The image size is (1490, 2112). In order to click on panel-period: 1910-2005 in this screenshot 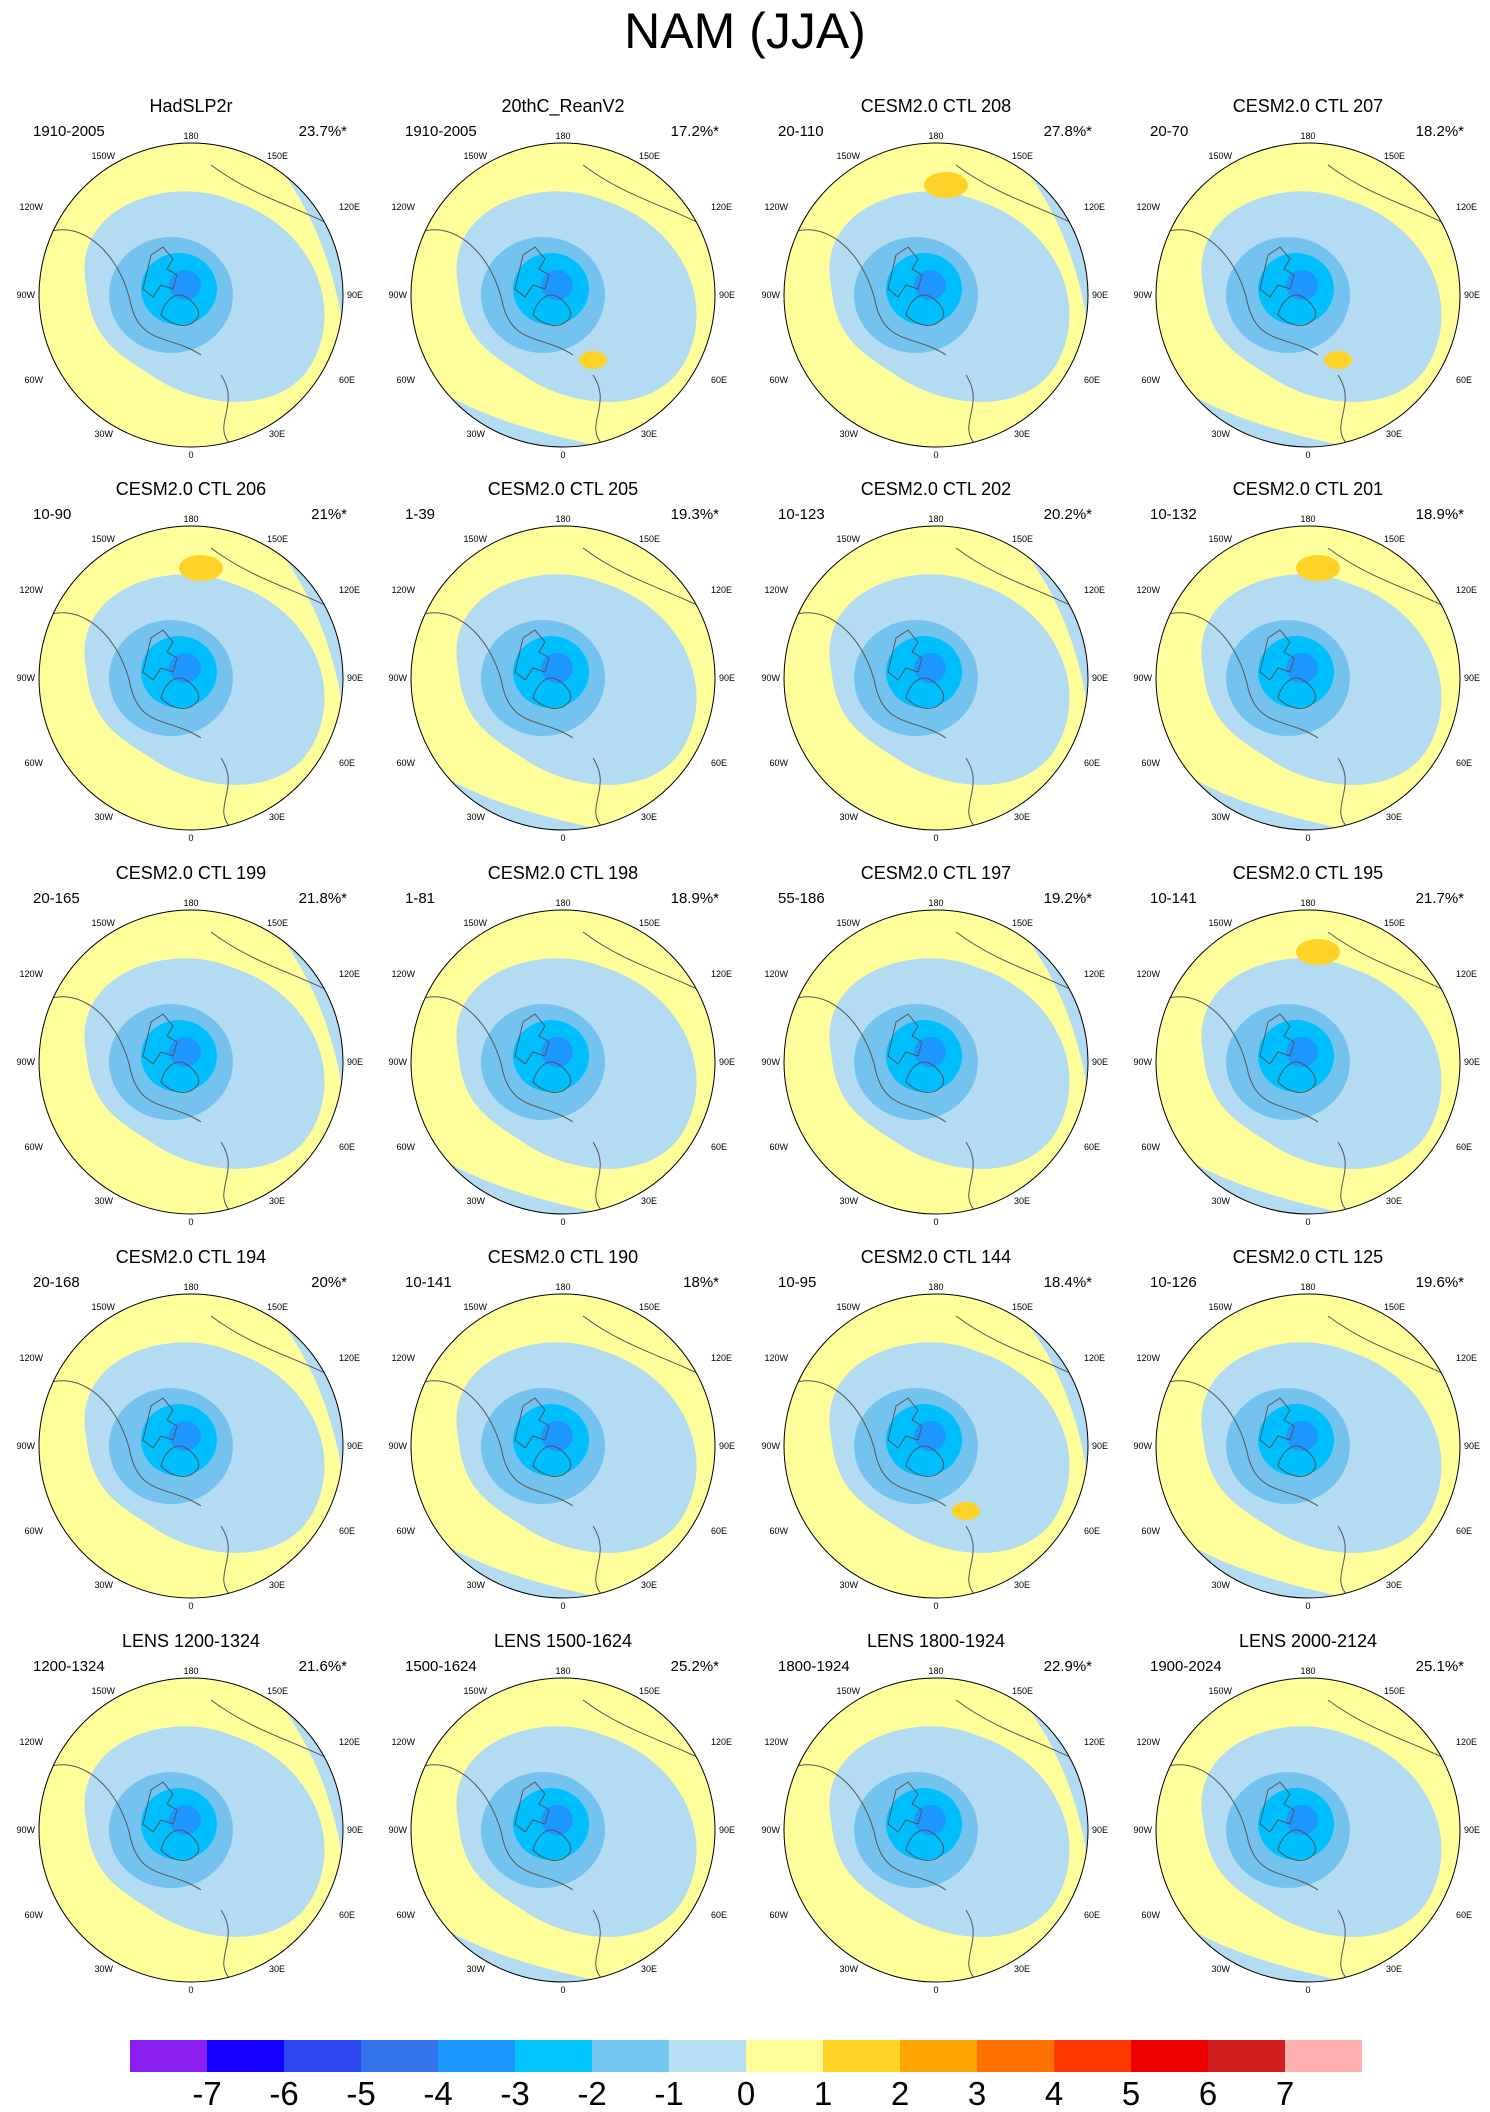, I will do `click(69, 131)`.